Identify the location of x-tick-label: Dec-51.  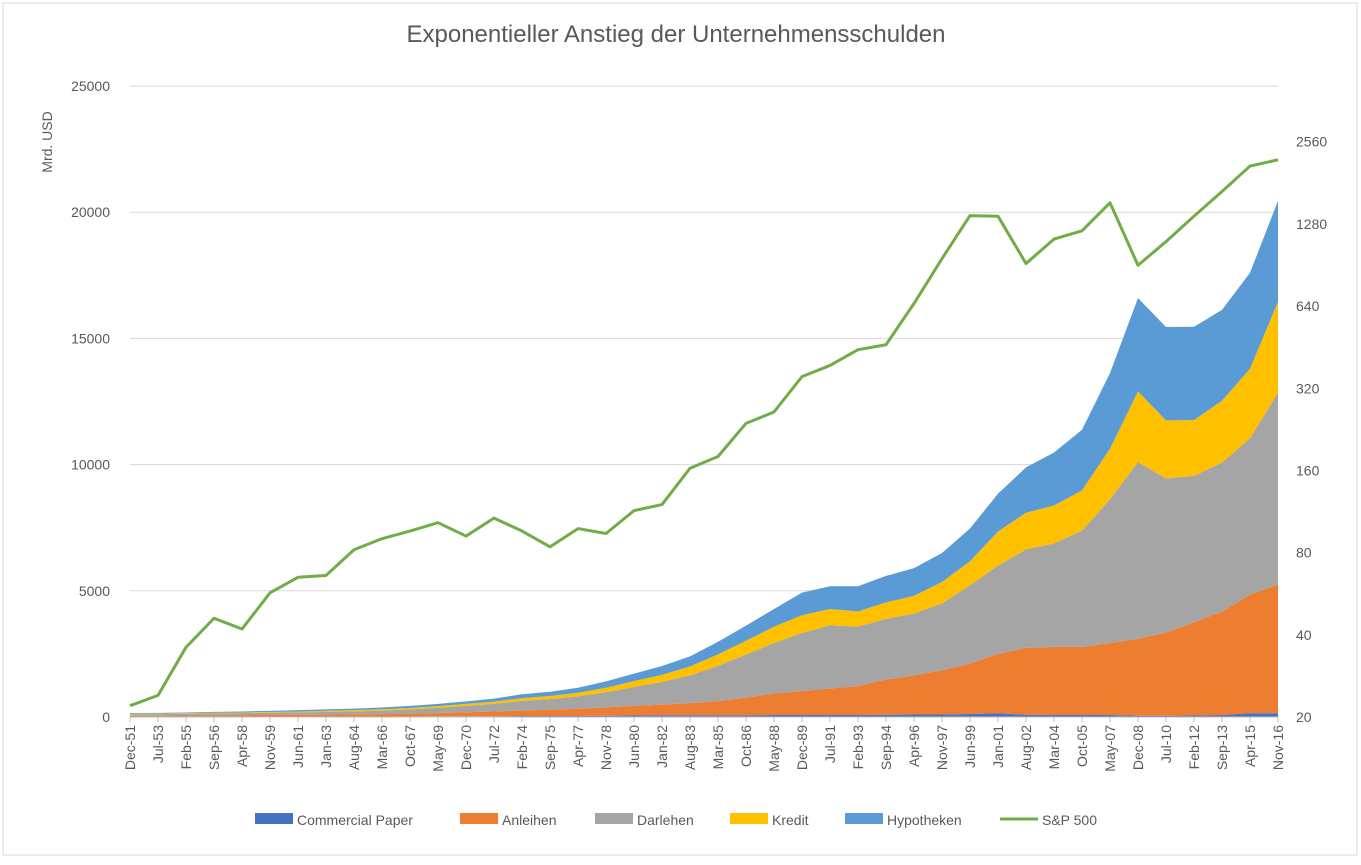
(130, 747).